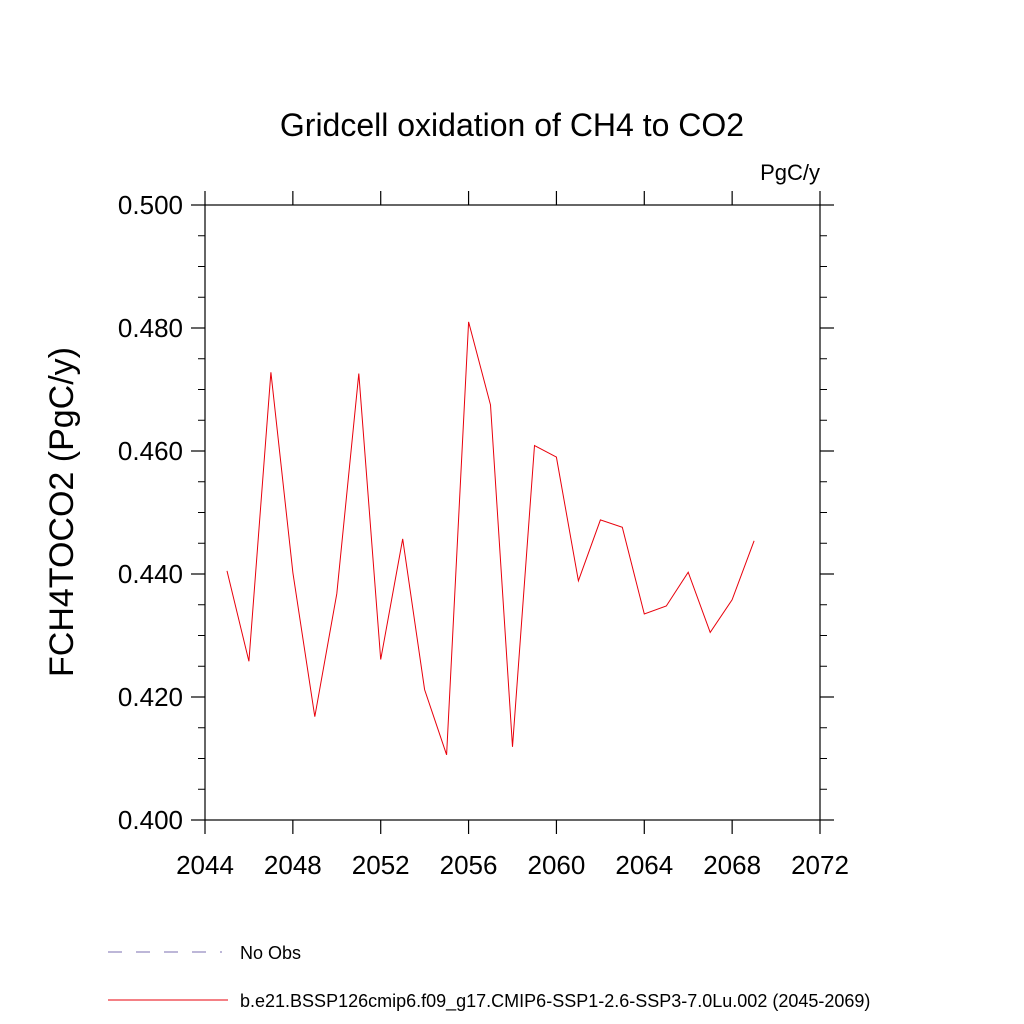  Describe the element at coordinates (512, 125) in the screenshot. I see `chart-title: Gridcell oxidation of CH4 to CO2` at that location.